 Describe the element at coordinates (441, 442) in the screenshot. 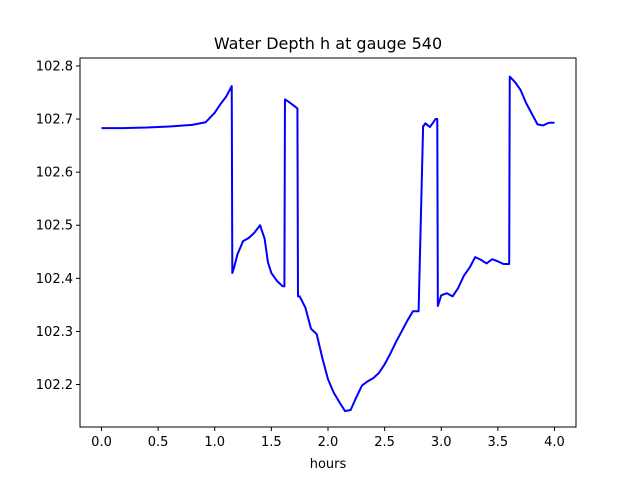

I see `x-tick-label: 3.0` at that location.